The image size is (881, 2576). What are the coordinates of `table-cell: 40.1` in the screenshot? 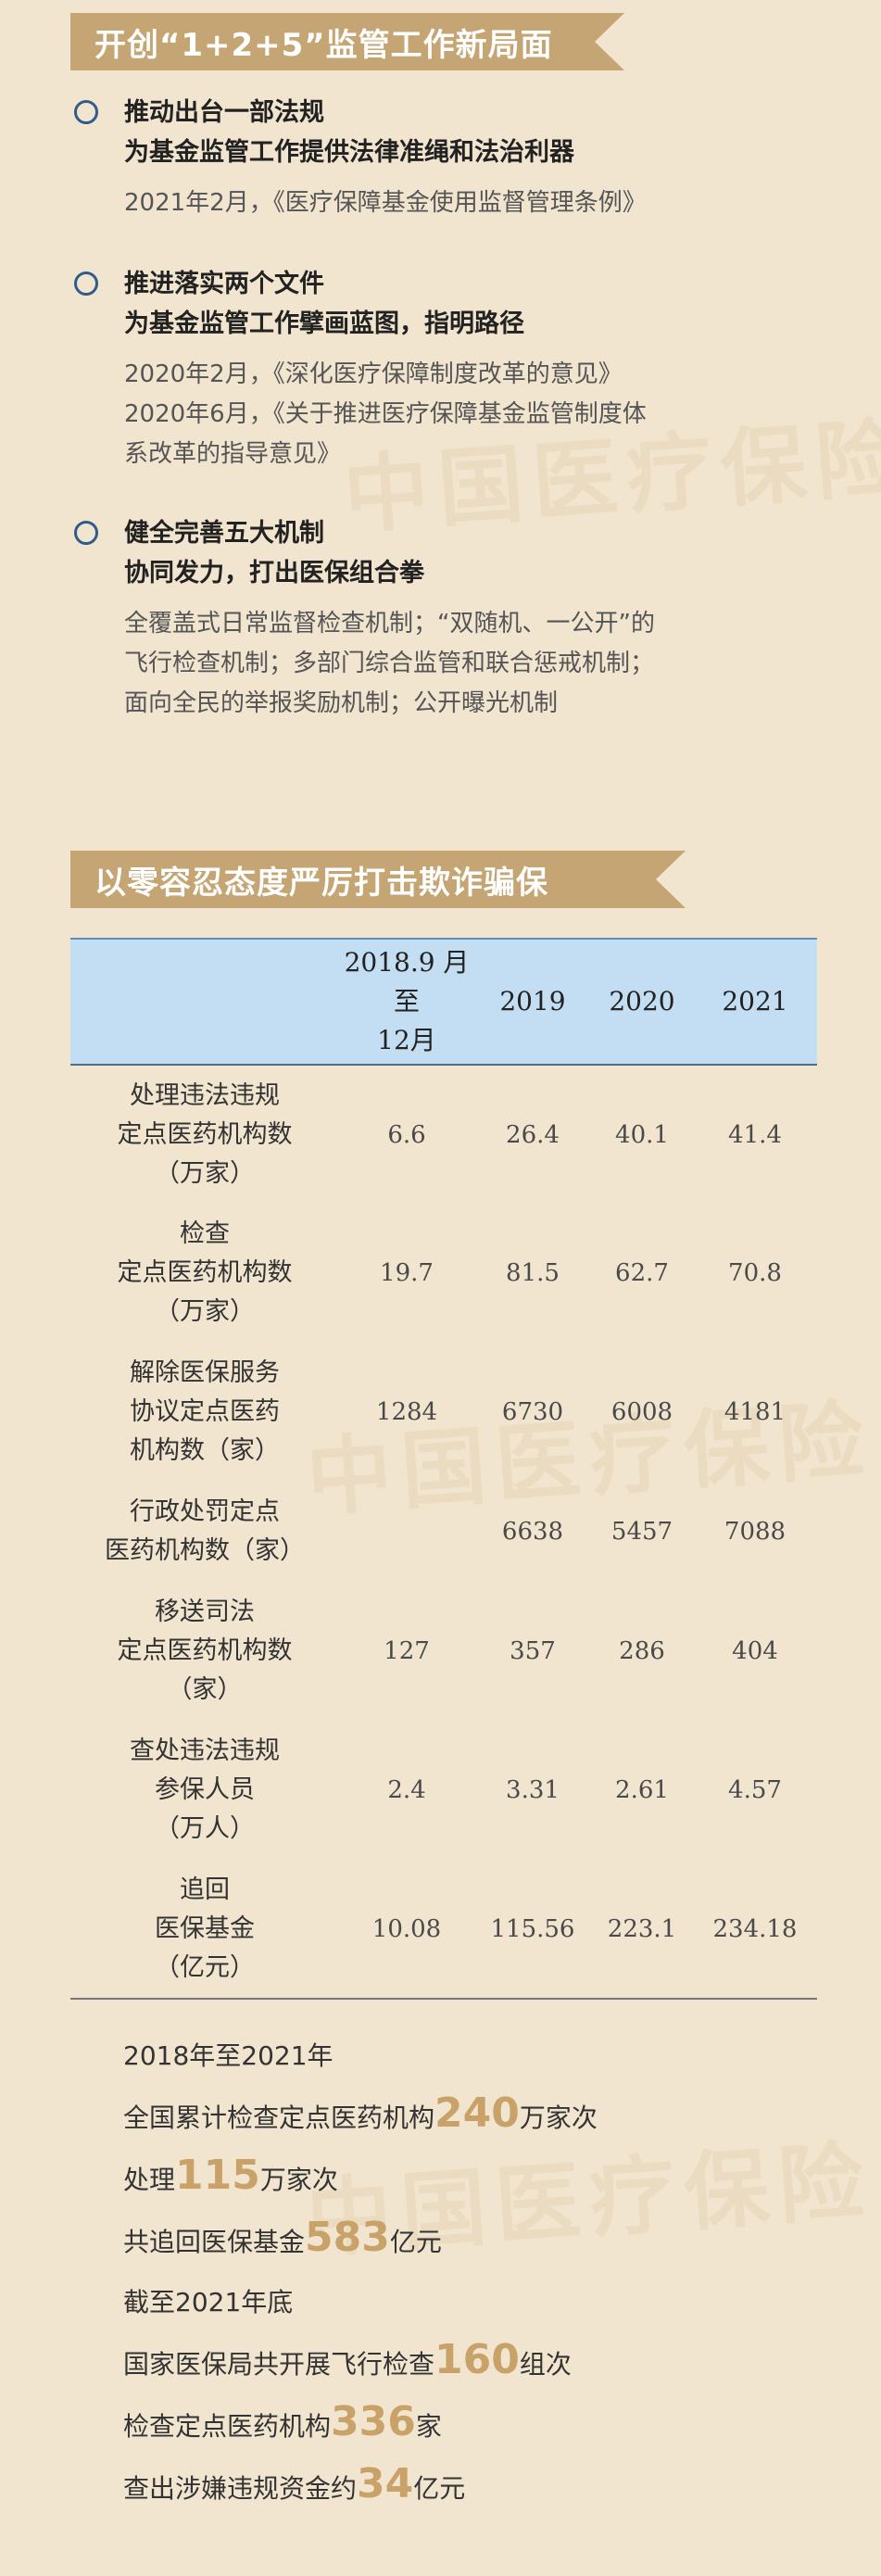 It's located at (642, 1134).